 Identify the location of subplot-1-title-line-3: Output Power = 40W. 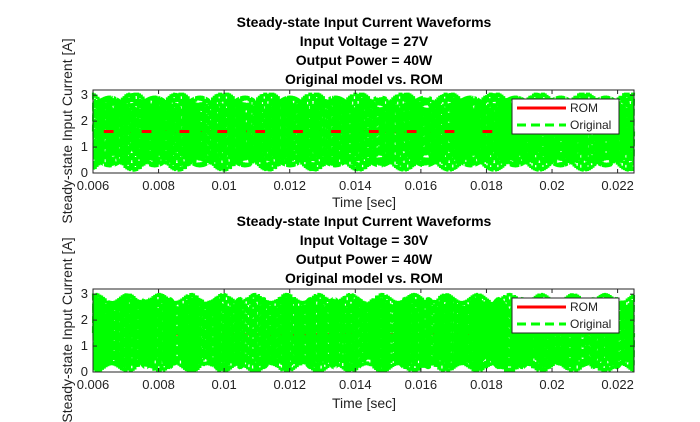
(364, 60).